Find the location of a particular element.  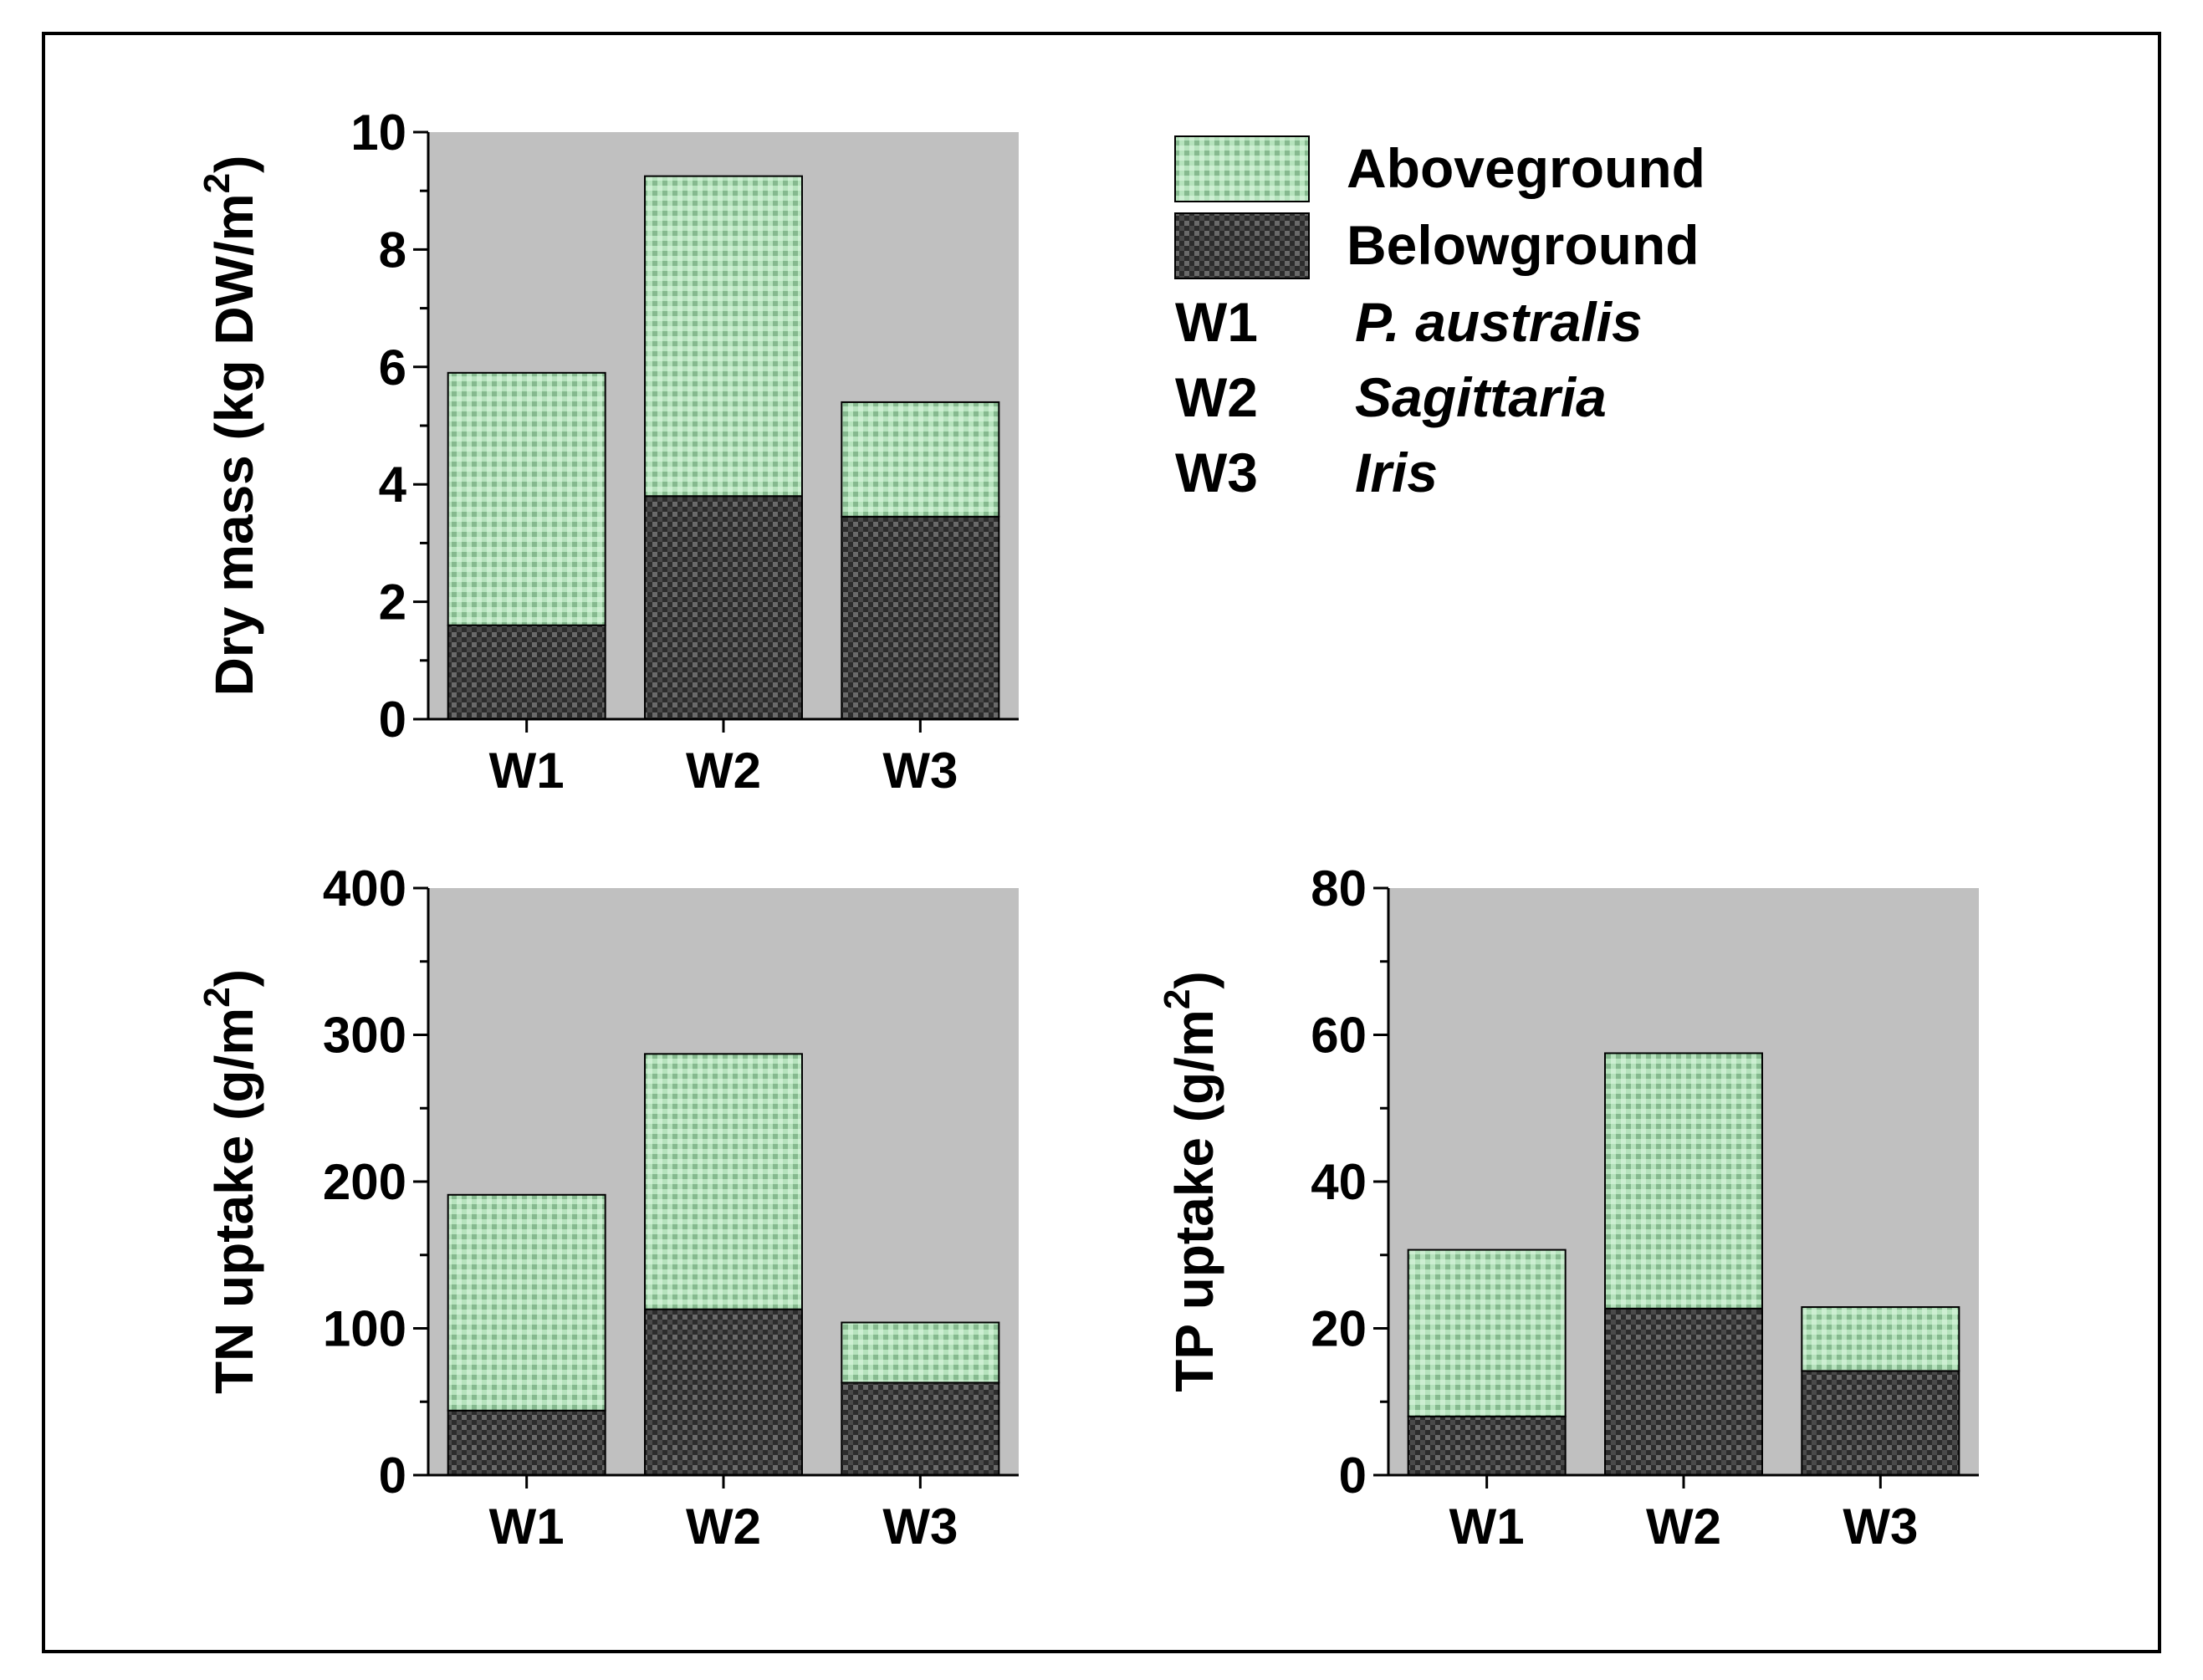

legend-code-w1: W1 is located at coordinates (1216, 322).